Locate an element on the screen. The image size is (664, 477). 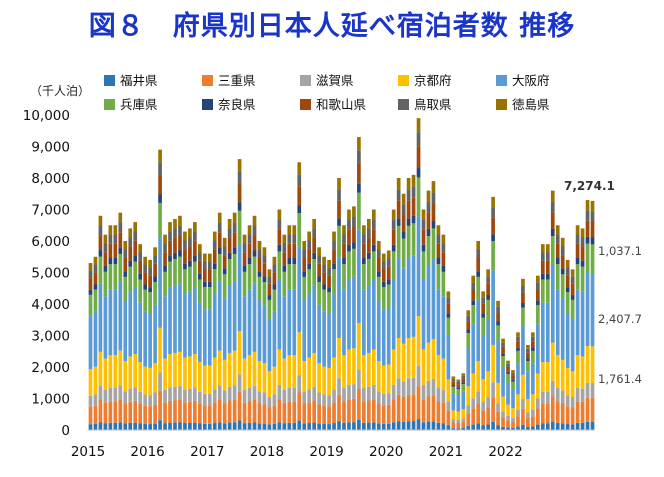
legend-label: 徳島県 is located at coordinates (531, 104).